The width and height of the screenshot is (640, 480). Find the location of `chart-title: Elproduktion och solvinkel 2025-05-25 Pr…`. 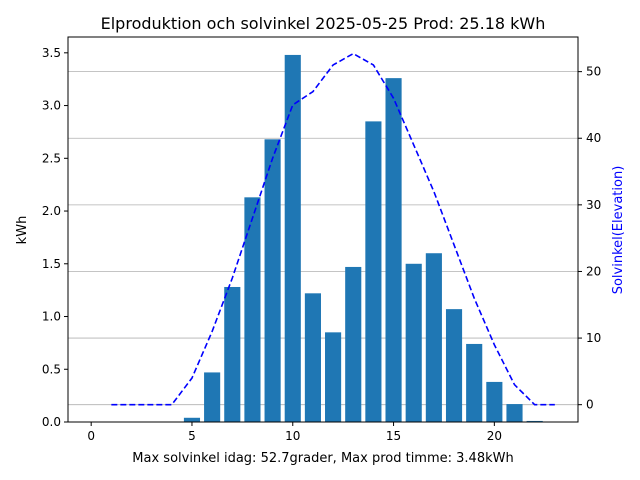

chart-title: Elproduktion och solvinkel 2025-05-25 Pr… is located at coordinates (323, 23).